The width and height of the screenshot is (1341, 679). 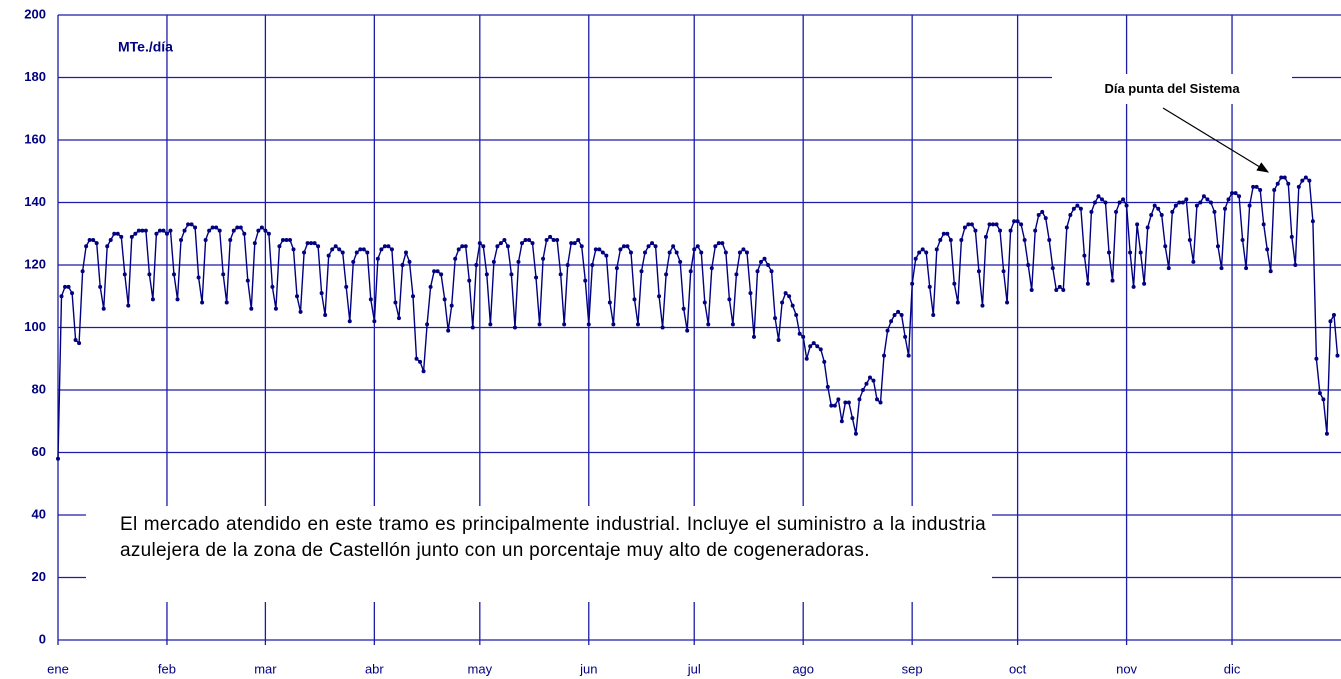 What do you see at coordinates (1232, 668) in the screenshot?
I see `x-tick-label: dic` at bounding box center [1232, 668].